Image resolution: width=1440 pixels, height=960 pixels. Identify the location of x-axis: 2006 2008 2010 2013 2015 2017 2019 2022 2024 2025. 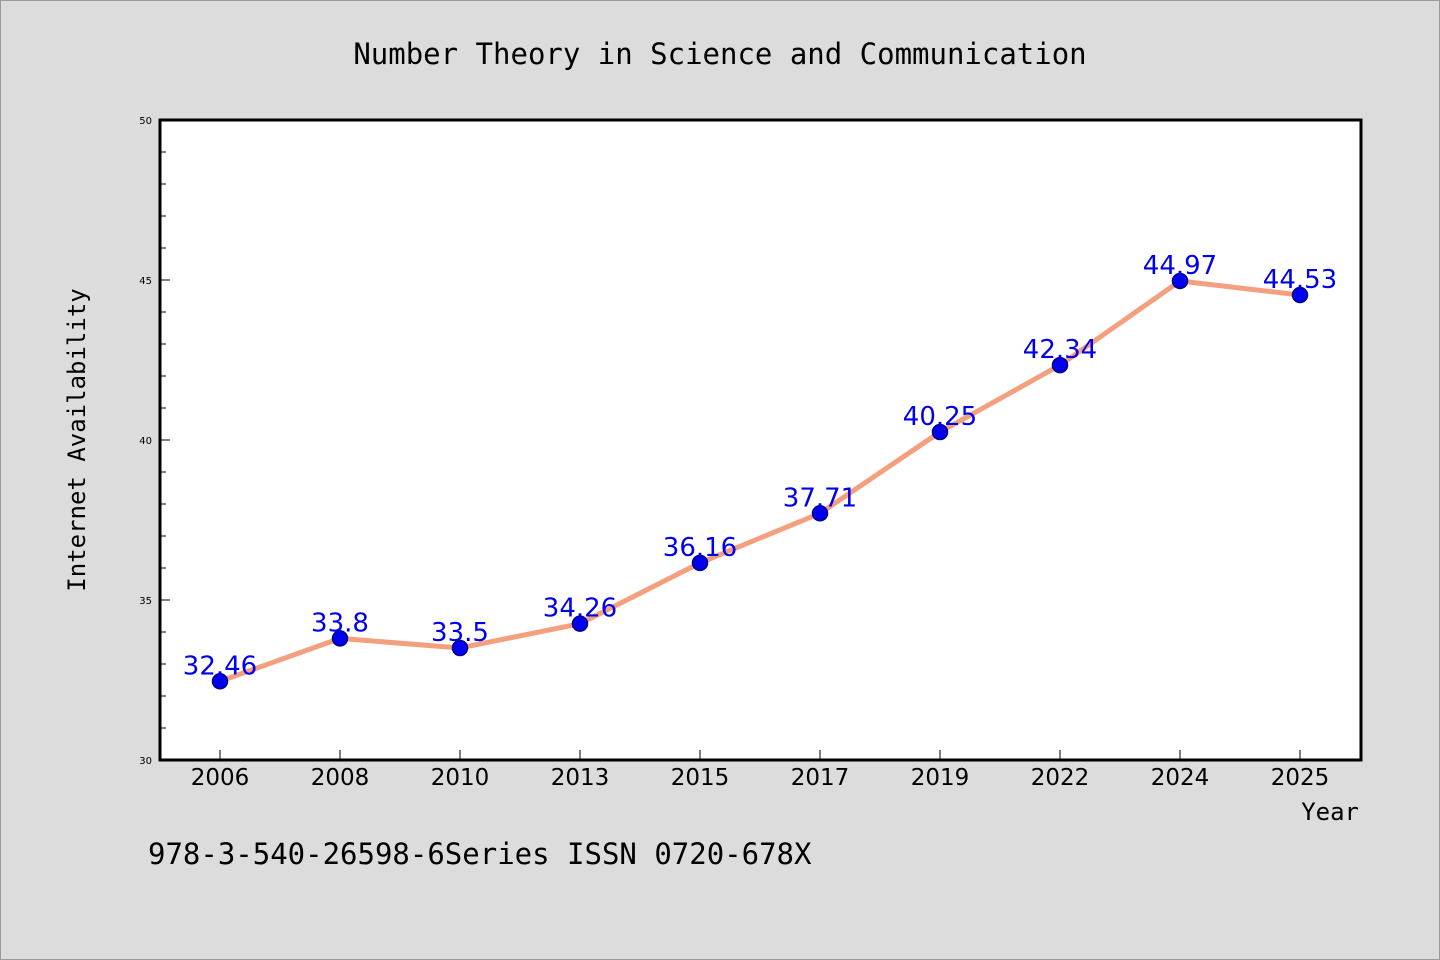
(760, 770).